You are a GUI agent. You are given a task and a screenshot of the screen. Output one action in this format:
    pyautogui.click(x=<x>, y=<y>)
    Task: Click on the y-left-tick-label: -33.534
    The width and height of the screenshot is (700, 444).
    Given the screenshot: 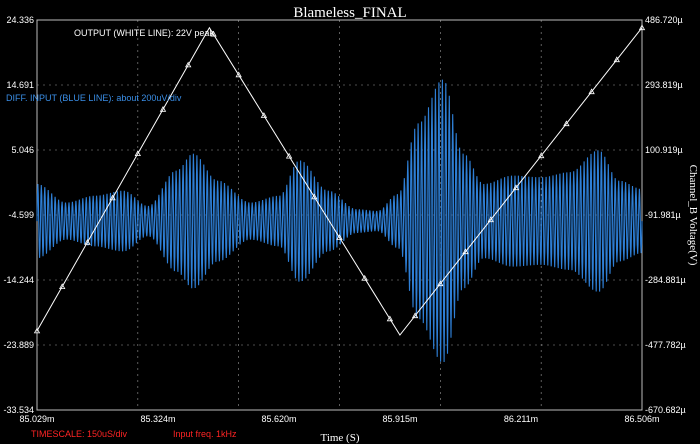 What is the action you would take?
    pyautogui.click(x=18, y=410)
    